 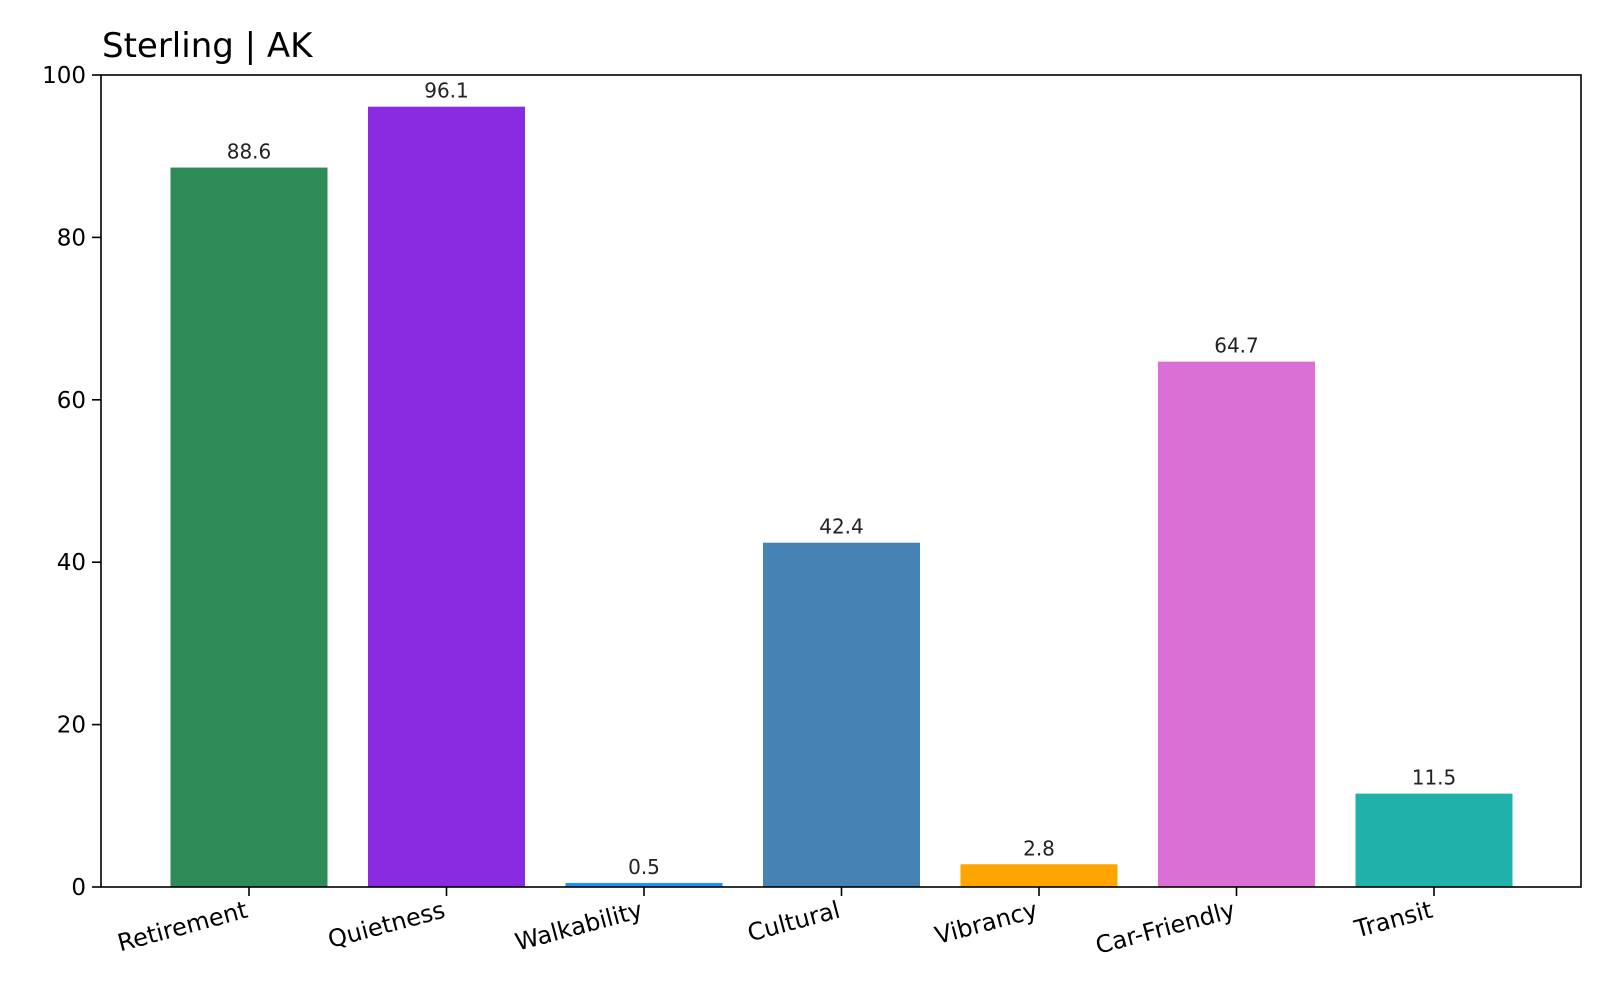 What do you see at coordinates (644, 867) in the screenshot?
I see `data-label-walkability: 0.5` at bounding box center [644, 867].